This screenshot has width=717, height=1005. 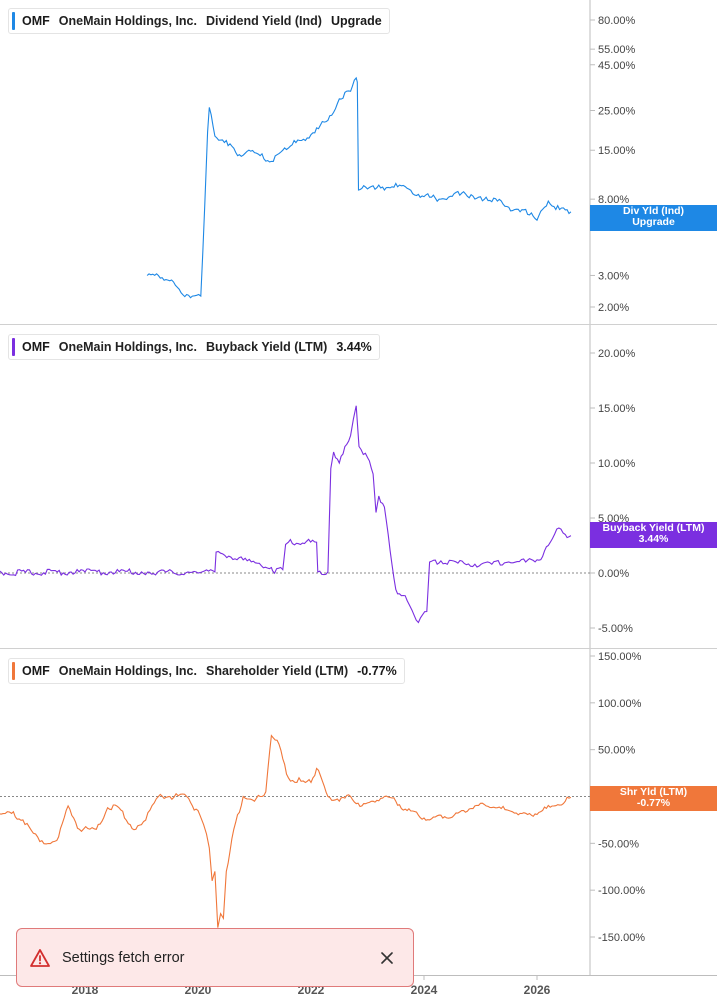 What do you see at coordinates (617, 50) in the screenshot?
I see `y-tick-label: 55.00%` at bounding box center [617, 50].